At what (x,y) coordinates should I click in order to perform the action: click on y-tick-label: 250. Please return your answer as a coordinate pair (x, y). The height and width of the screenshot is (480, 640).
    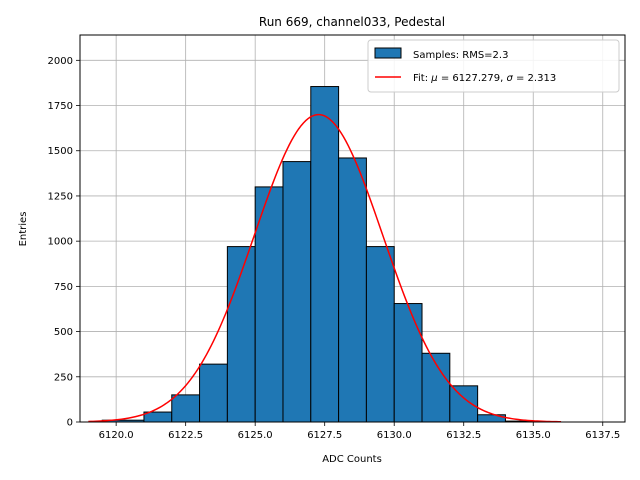
    Looking at the image, I should click on (63, 377).